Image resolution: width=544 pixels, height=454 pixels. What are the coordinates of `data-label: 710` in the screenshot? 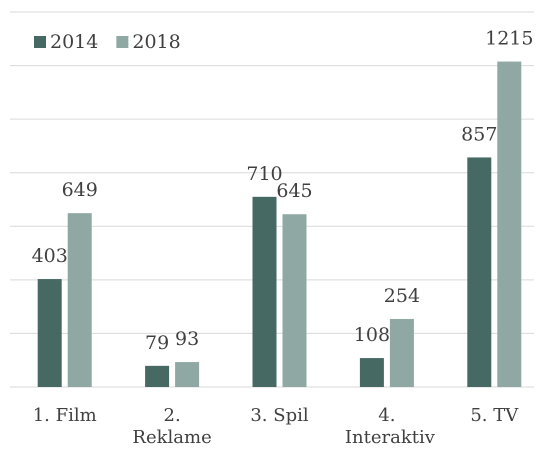 It's located at (264, 174).